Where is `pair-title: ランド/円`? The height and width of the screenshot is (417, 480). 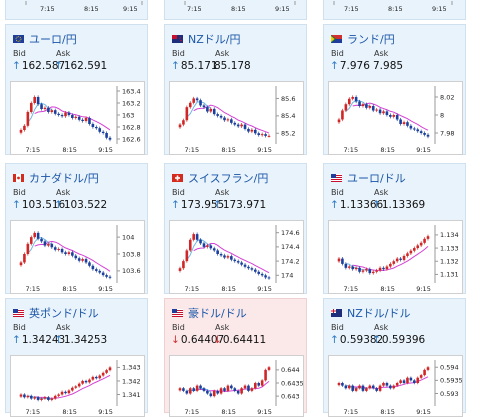
pair-title: ランド/円 is located at coordinates (363, 39).